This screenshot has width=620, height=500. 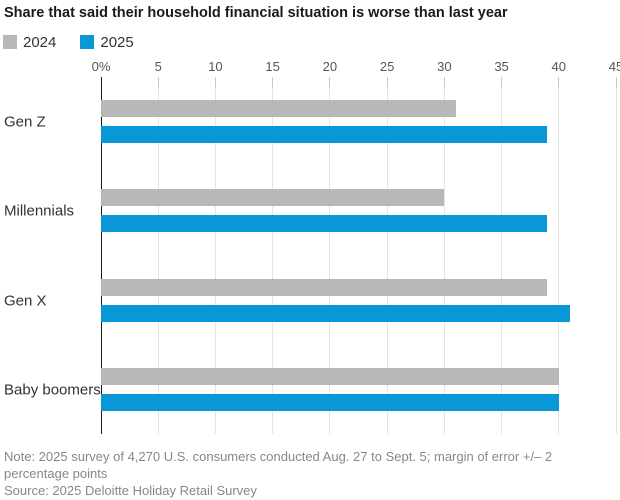 I want to click on legend: 2024 2025, so click(x=77, y=42).